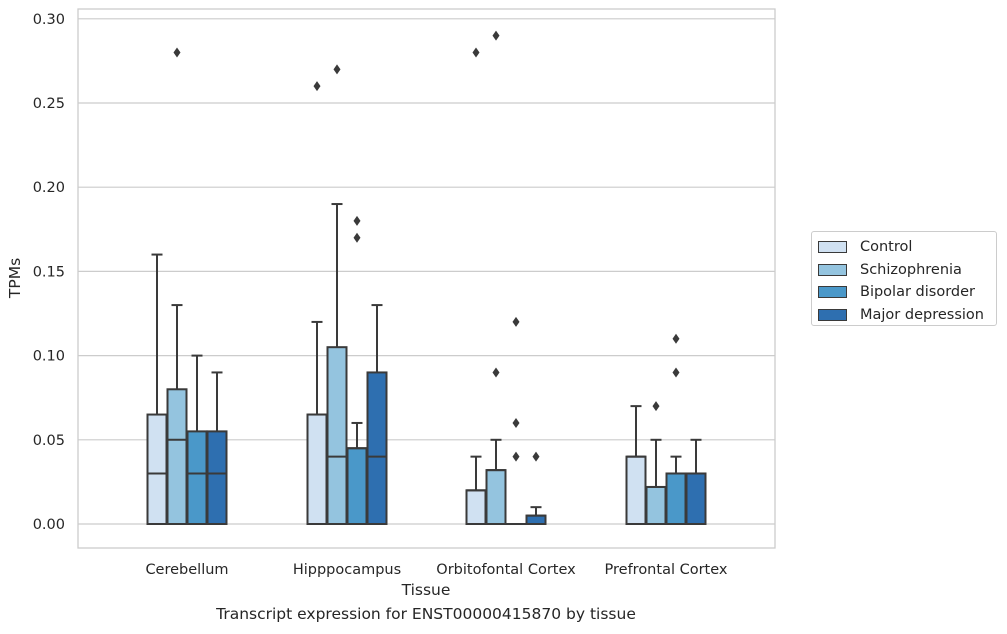  Describe the element at coordinates (426, 590) in the screenshot. I see `x-axis-label: Tissue` at that location.